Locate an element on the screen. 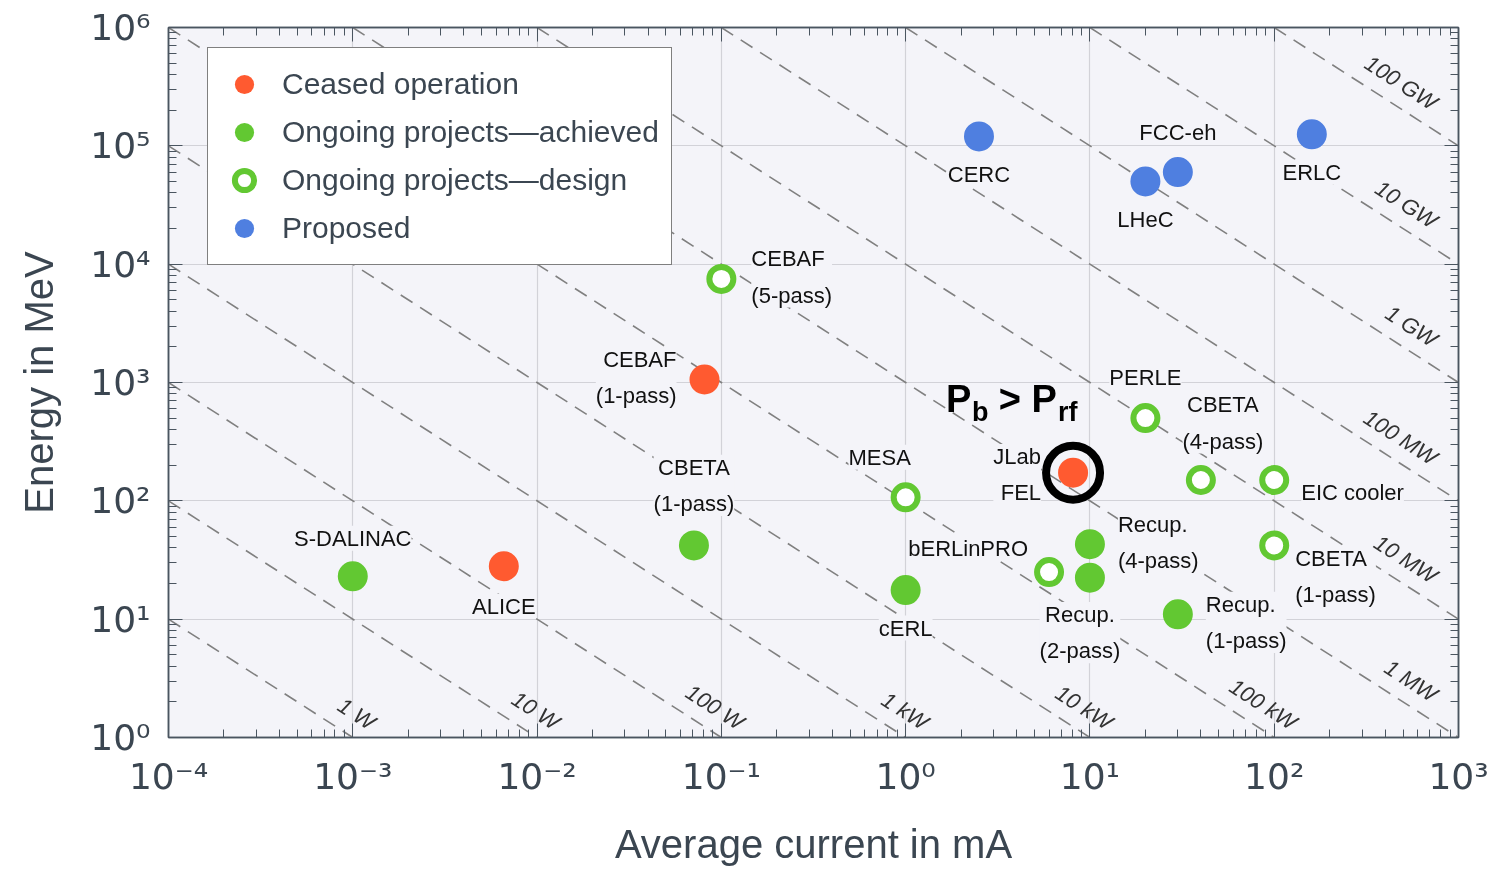  y-axis-title: Energy in MeV is located at coordinates (39, 382).